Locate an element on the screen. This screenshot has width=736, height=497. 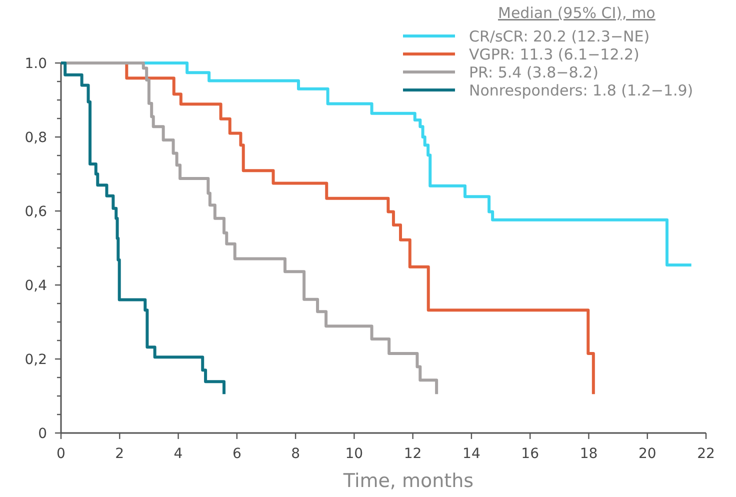
x-tick-label: 10 is located at coordinates (354, 454).